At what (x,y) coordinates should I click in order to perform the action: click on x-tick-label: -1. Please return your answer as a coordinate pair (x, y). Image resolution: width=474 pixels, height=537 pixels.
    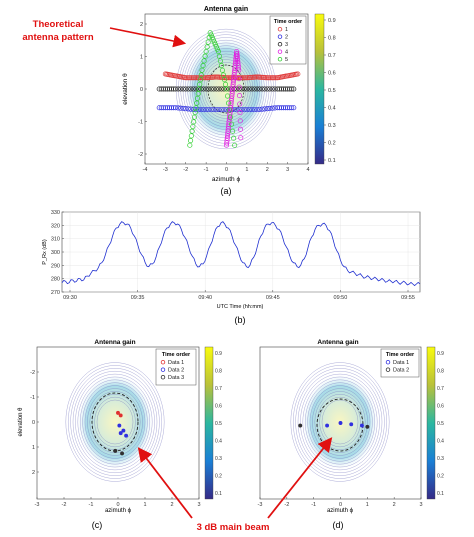
    Looking at the image, I should click on (206, 170).